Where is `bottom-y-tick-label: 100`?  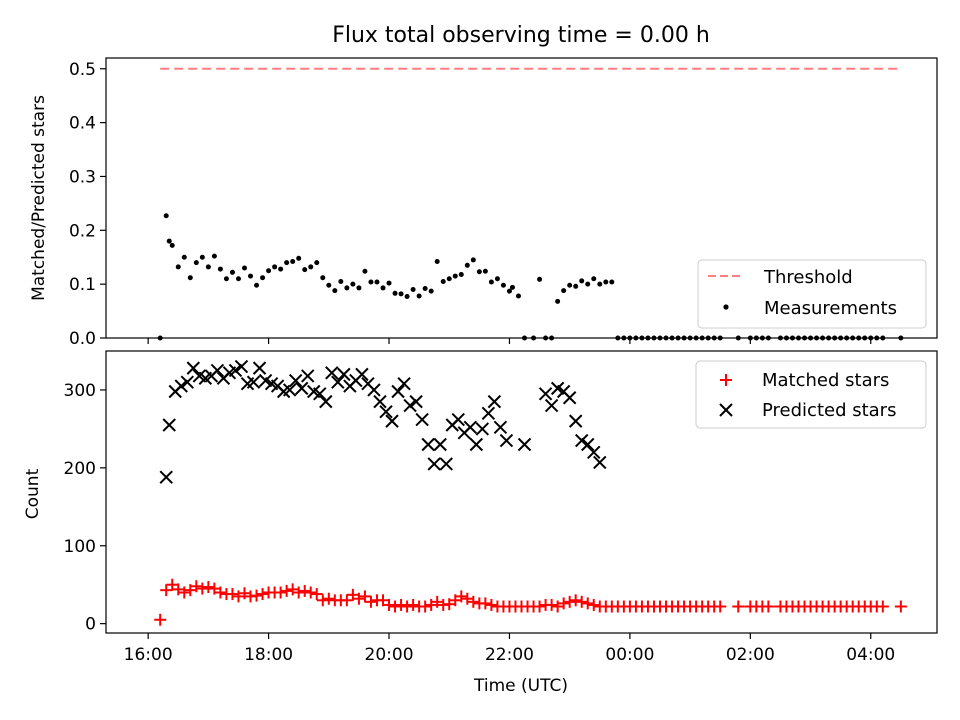
bottom-y-tick-label: 100 is located at coordinates (80, 547).